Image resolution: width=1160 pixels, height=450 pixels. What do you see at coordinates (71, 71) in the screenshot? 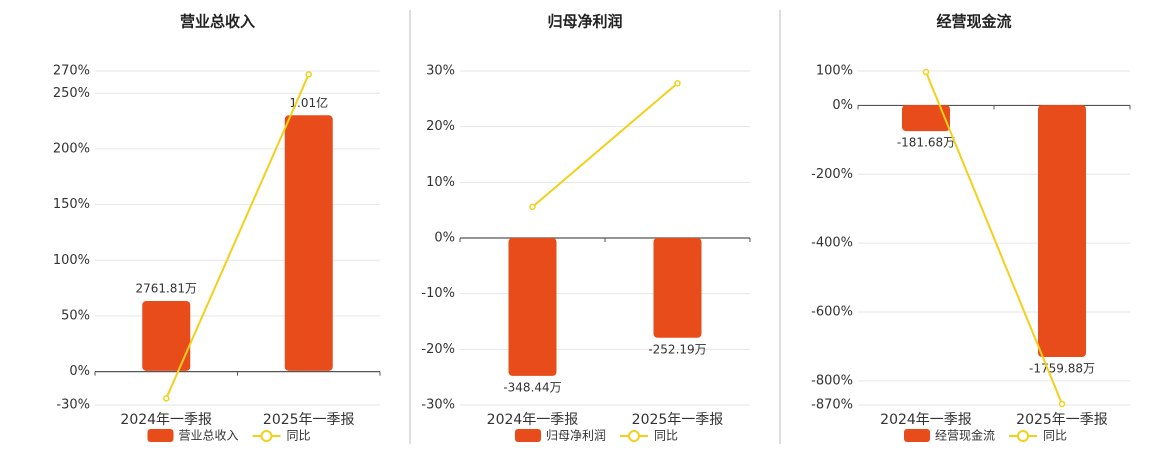
I see `y-tick-label: 270%` at bounding box center [71, 71].